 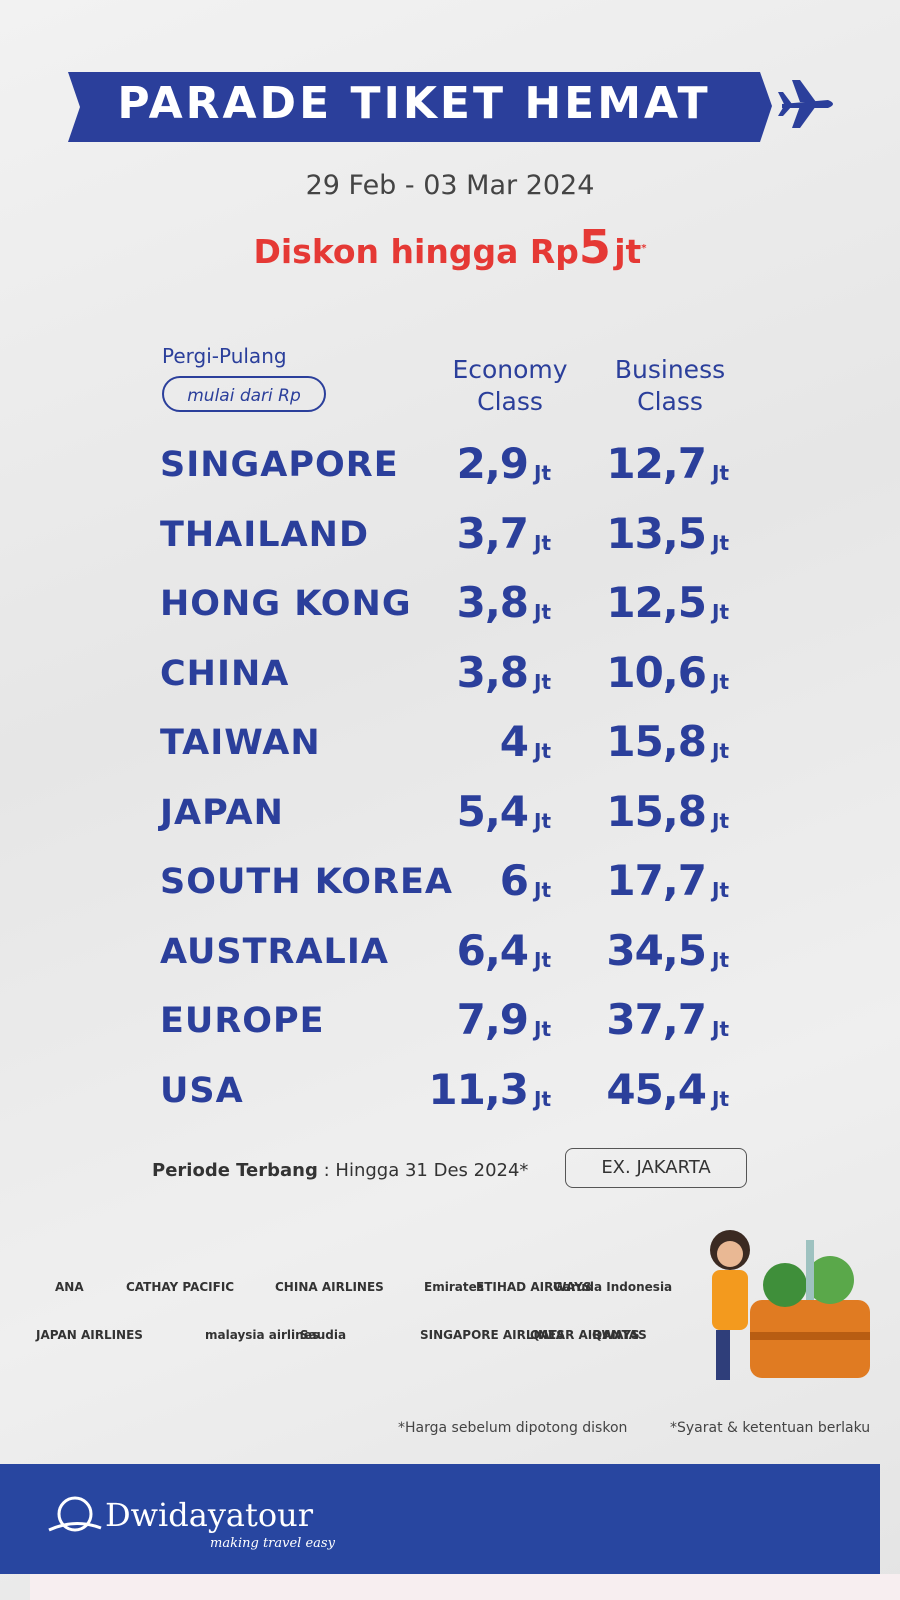 What do you see at coordinates (89, 1335) in the screenshot?
I see `airline-logo: JAPAN AIRLINES` at bounding box center [89, 1335].